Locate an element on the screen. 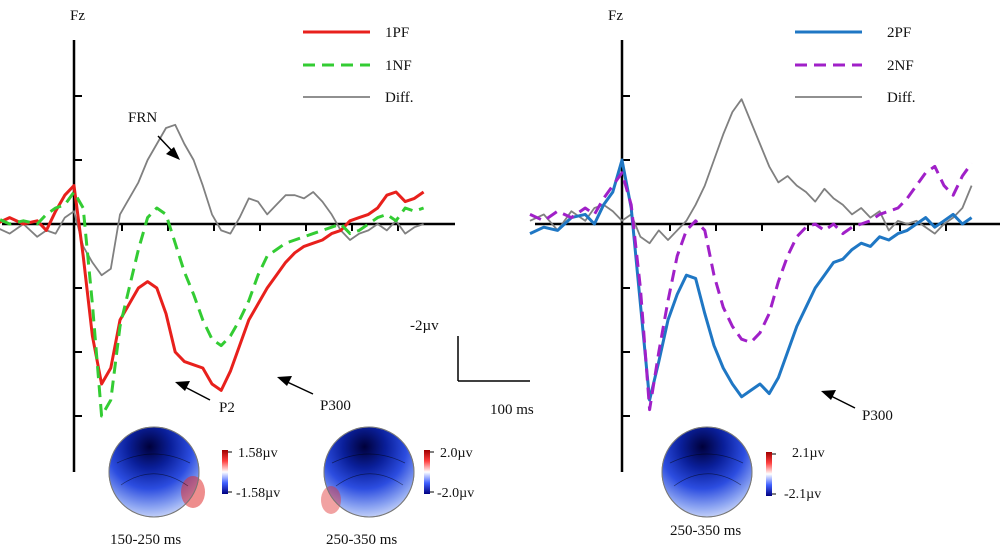  left-channel-label: Fz is located at coordinates (77, 16).